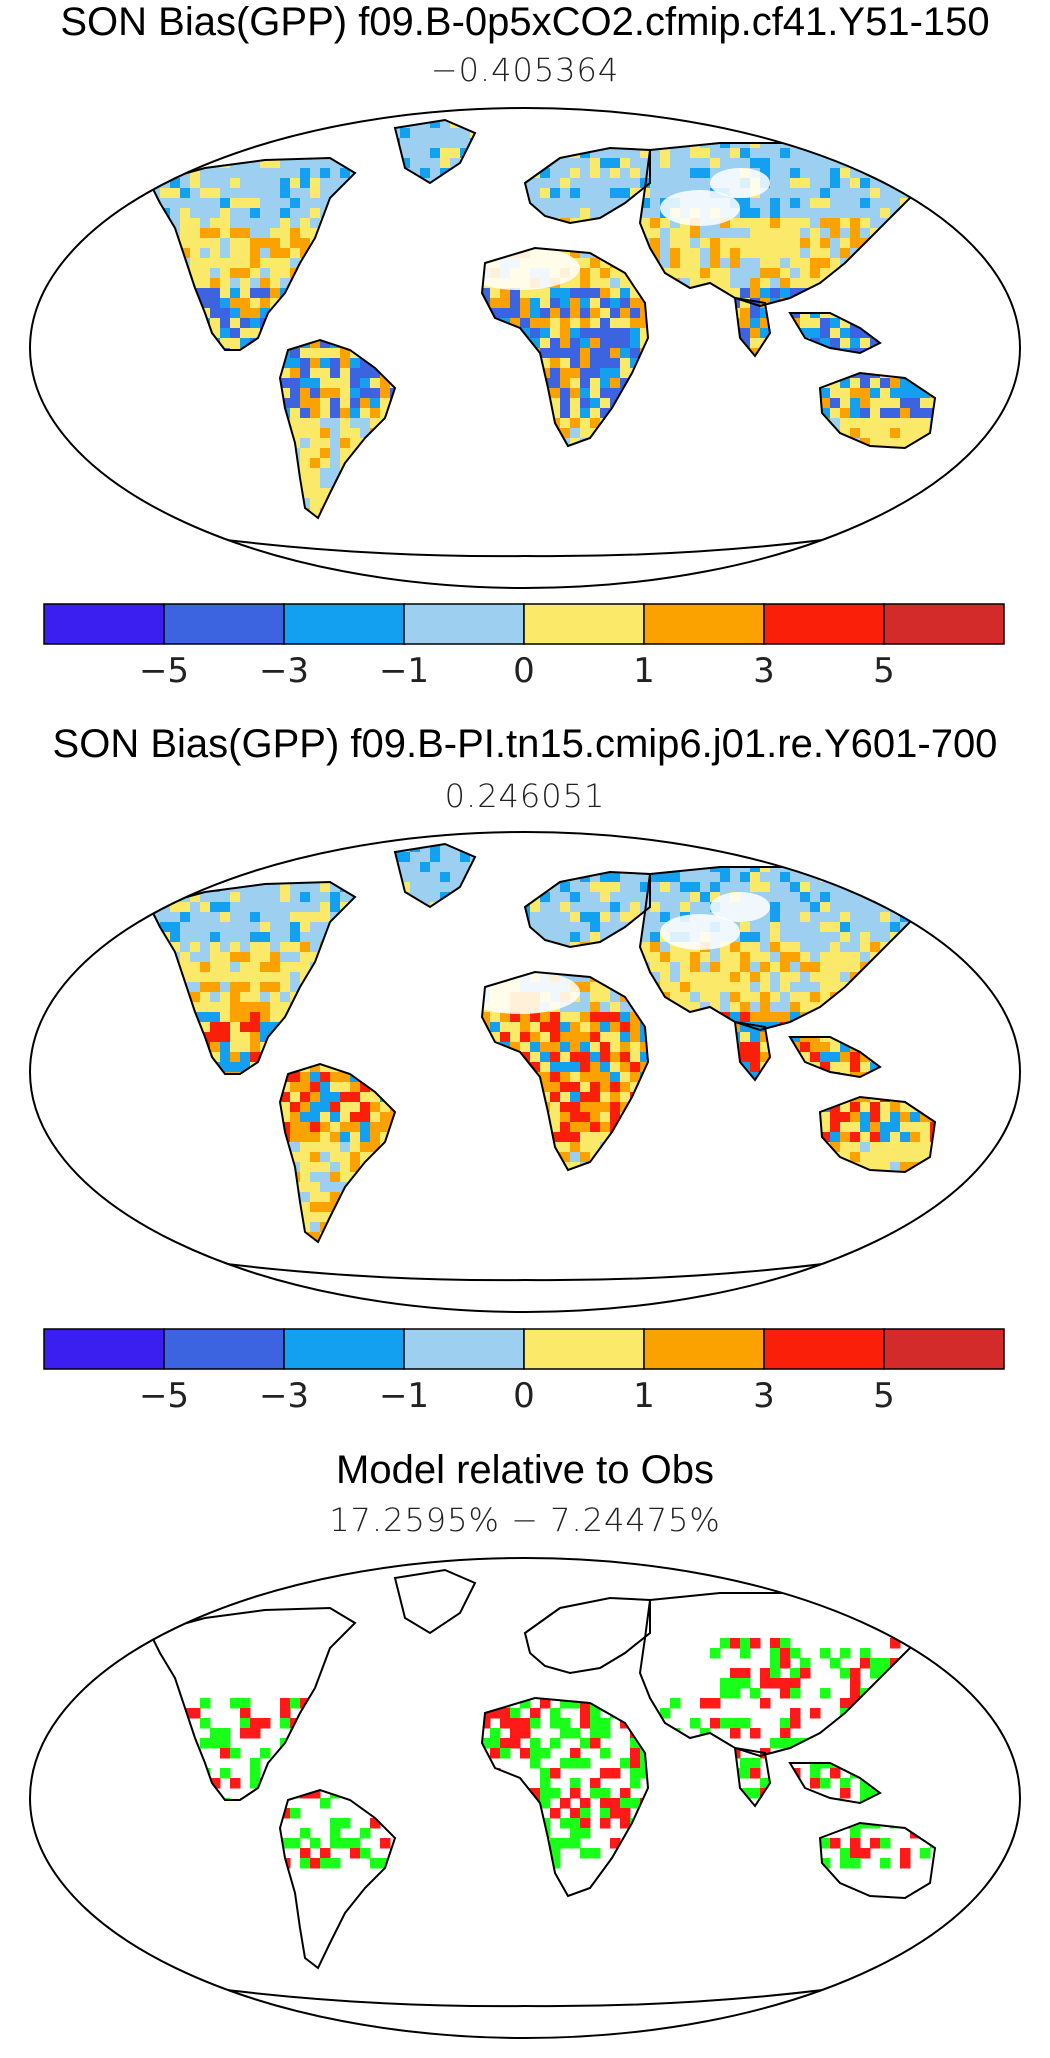 Image resolution: width=1050 pixels, height=2058 pixels. I want to click on panel2-subtitle: 0.246051, so click(525, 796).